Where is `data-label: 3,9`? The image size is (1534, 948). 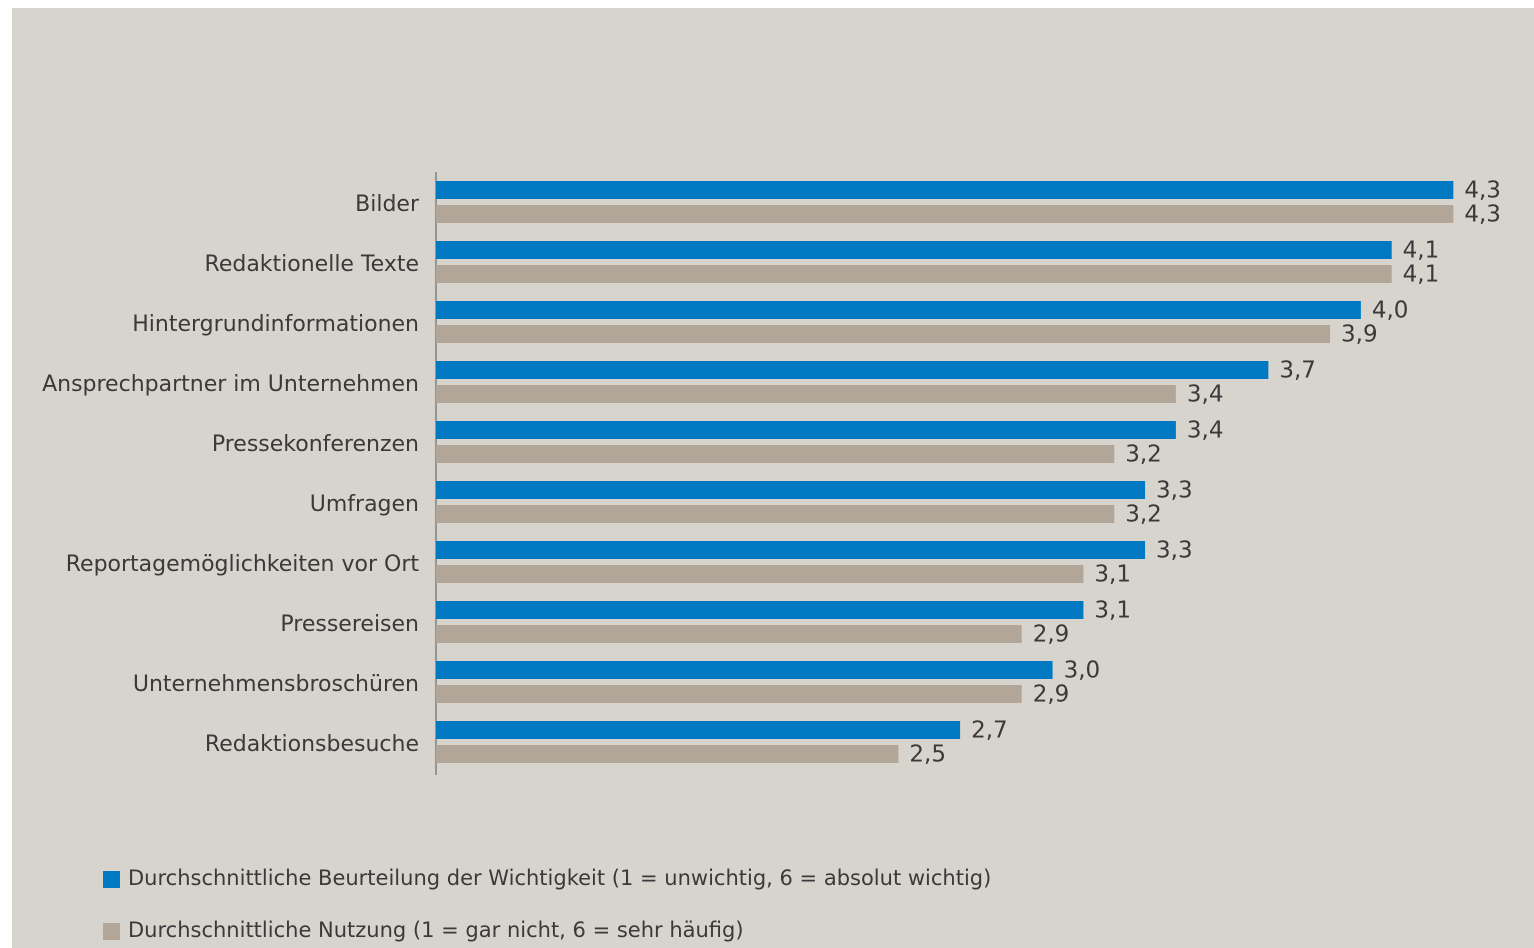 data-label: 3,9 is located at coordinates (1359, 335).